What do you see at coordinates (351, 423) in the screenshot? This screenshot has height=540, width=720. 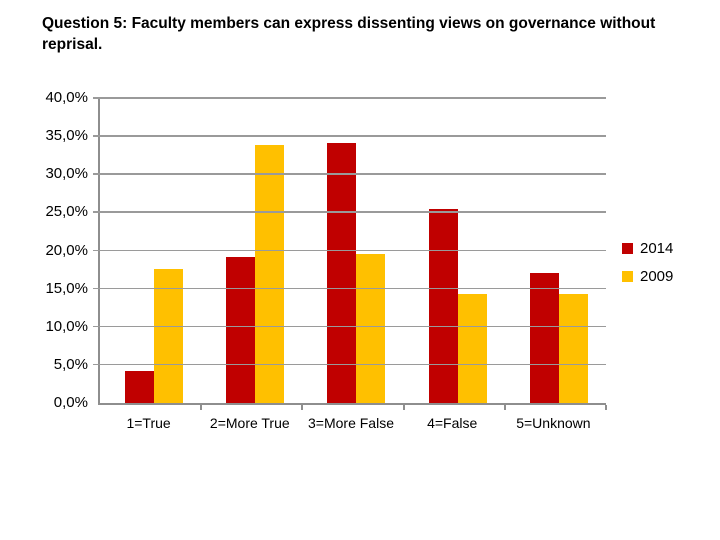 I see `x-axis-label: 3=More False` at bounding box center [351, 423].